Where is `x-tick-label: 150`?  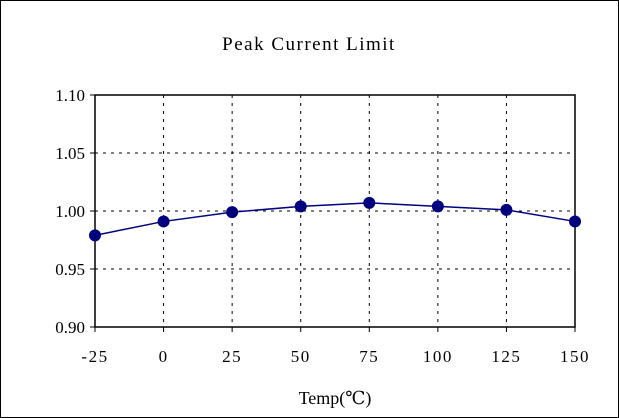
x-tick-label: 150 is located at coordinates (575, 356).